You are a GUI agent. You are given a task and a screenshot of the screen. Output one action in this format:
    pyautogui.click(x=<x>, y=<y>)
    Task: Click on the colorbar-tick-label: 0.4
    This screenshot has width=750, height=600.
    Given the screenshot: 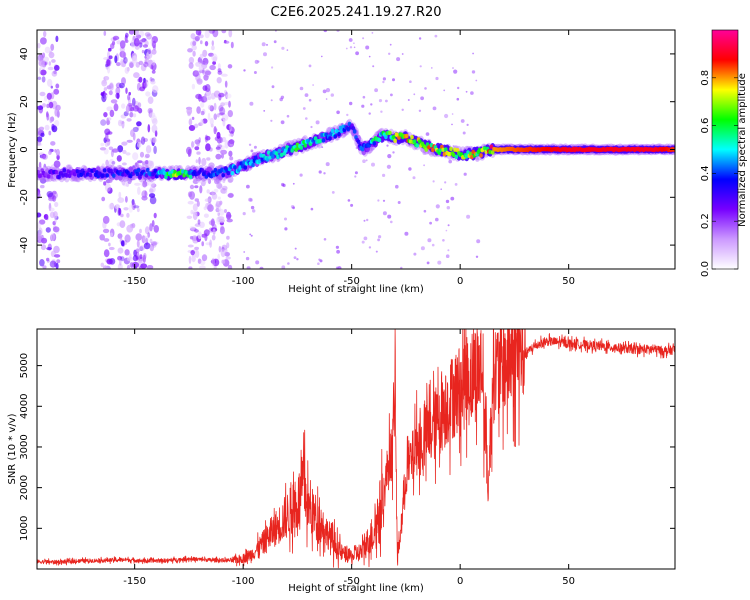 What is the action you would take?
    pyautogui.click(x=705, y=173)
    